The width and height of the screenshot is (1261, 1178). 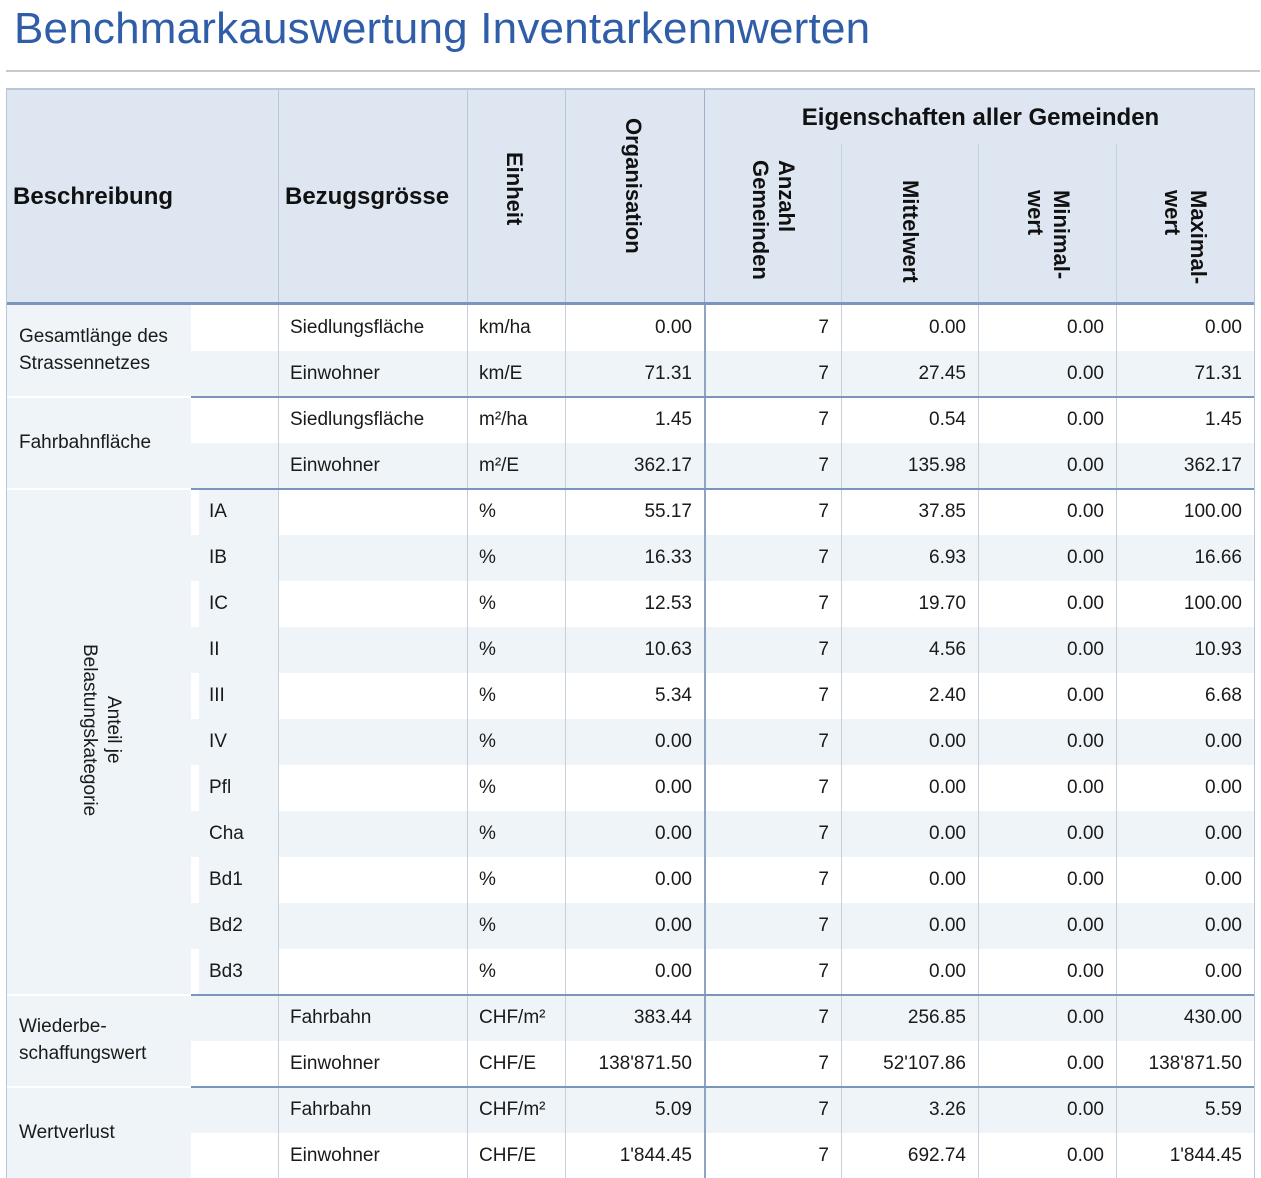 I want to click on group-belastungskategorie: Anteil je Belastungskategorie, so click(x=99, y=742).